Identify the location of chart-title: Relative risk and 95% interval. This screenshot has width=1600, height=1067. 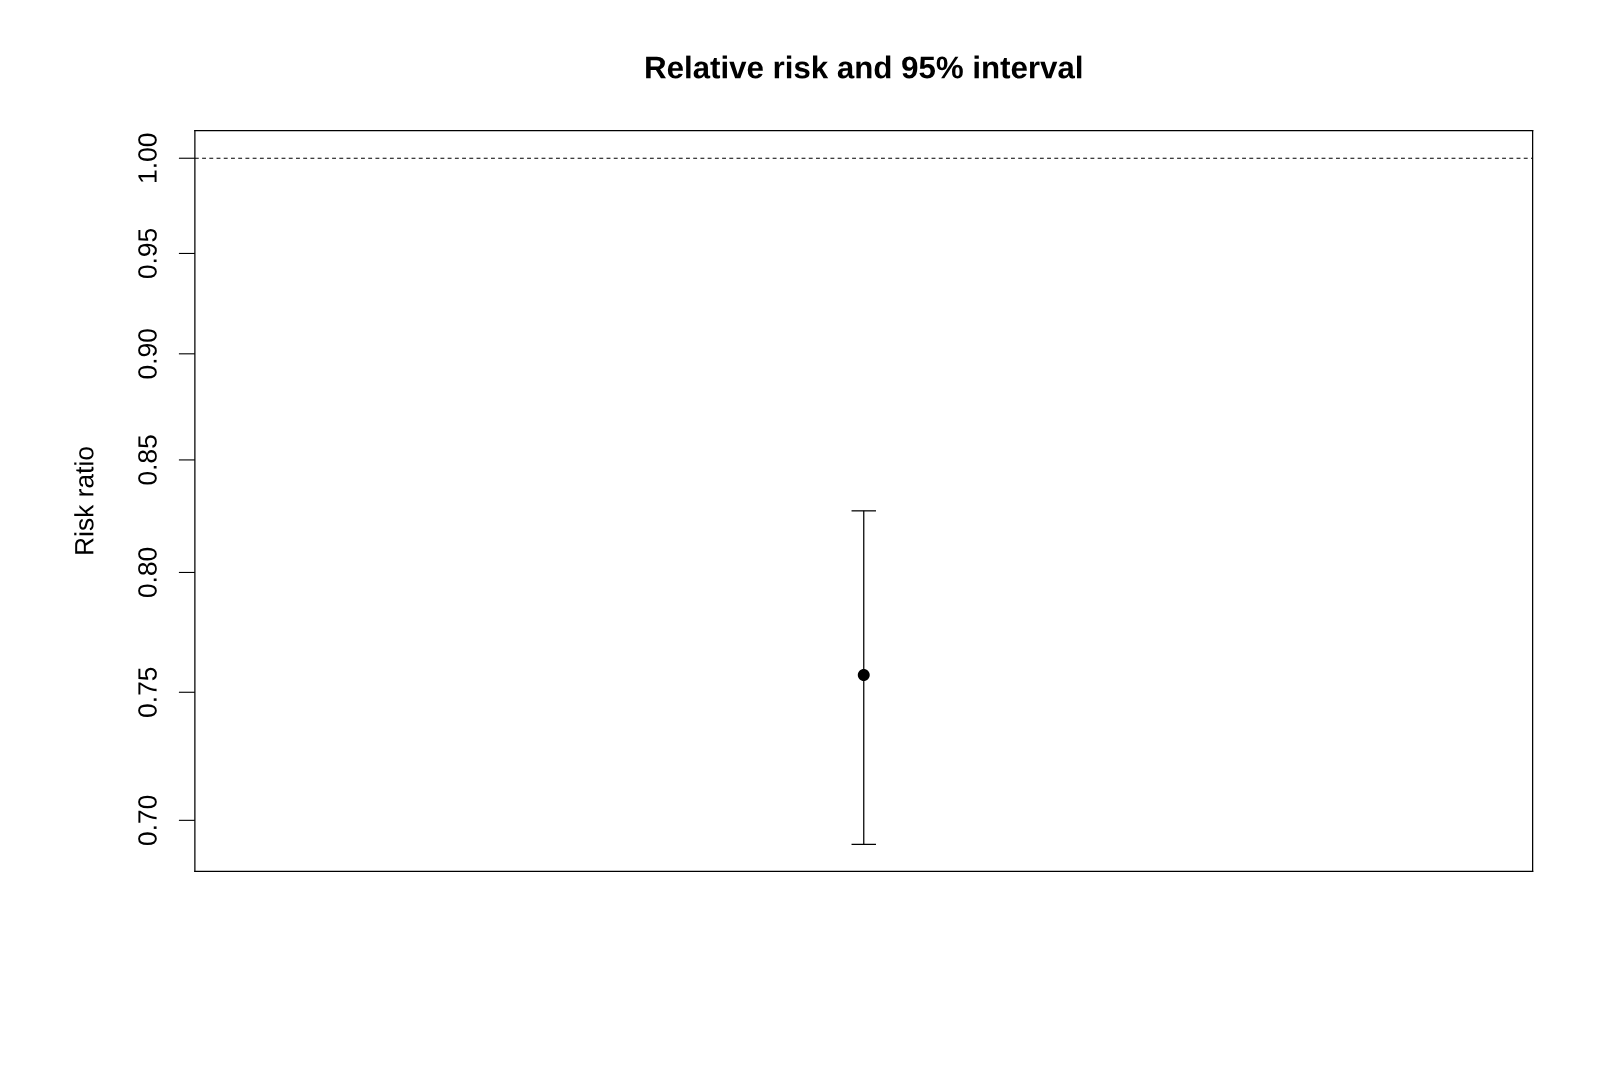
(864, 67).